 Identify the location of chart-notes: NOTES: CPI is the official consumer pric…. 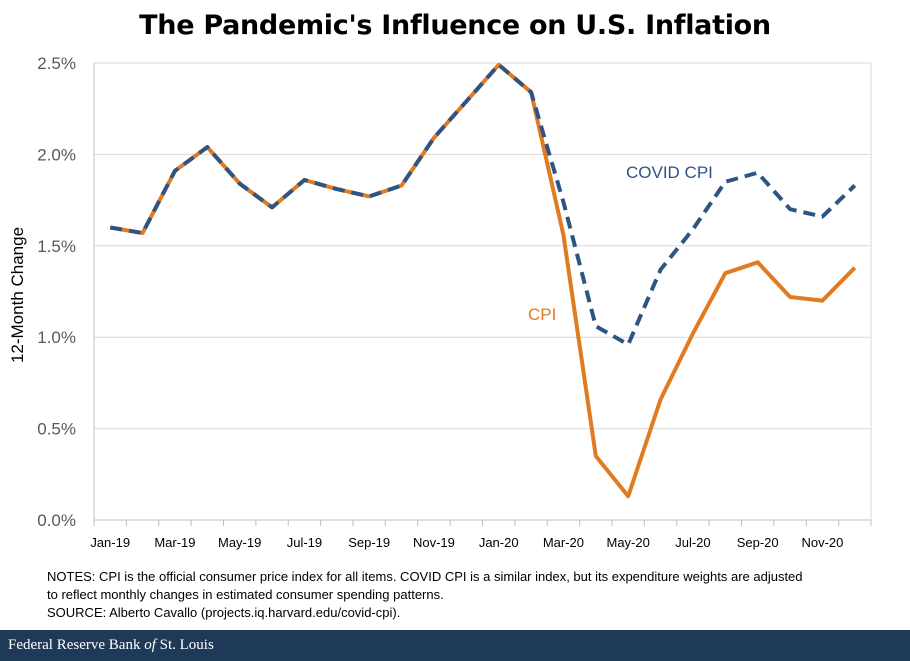
(477, 595).